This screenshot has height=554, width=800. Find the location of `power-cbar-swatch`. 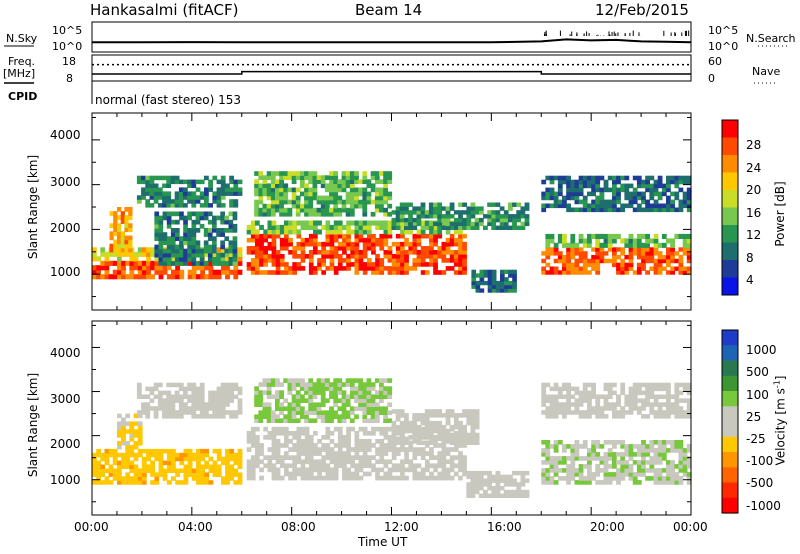

power-cbar-swatch is located at coordinates (730, 129).